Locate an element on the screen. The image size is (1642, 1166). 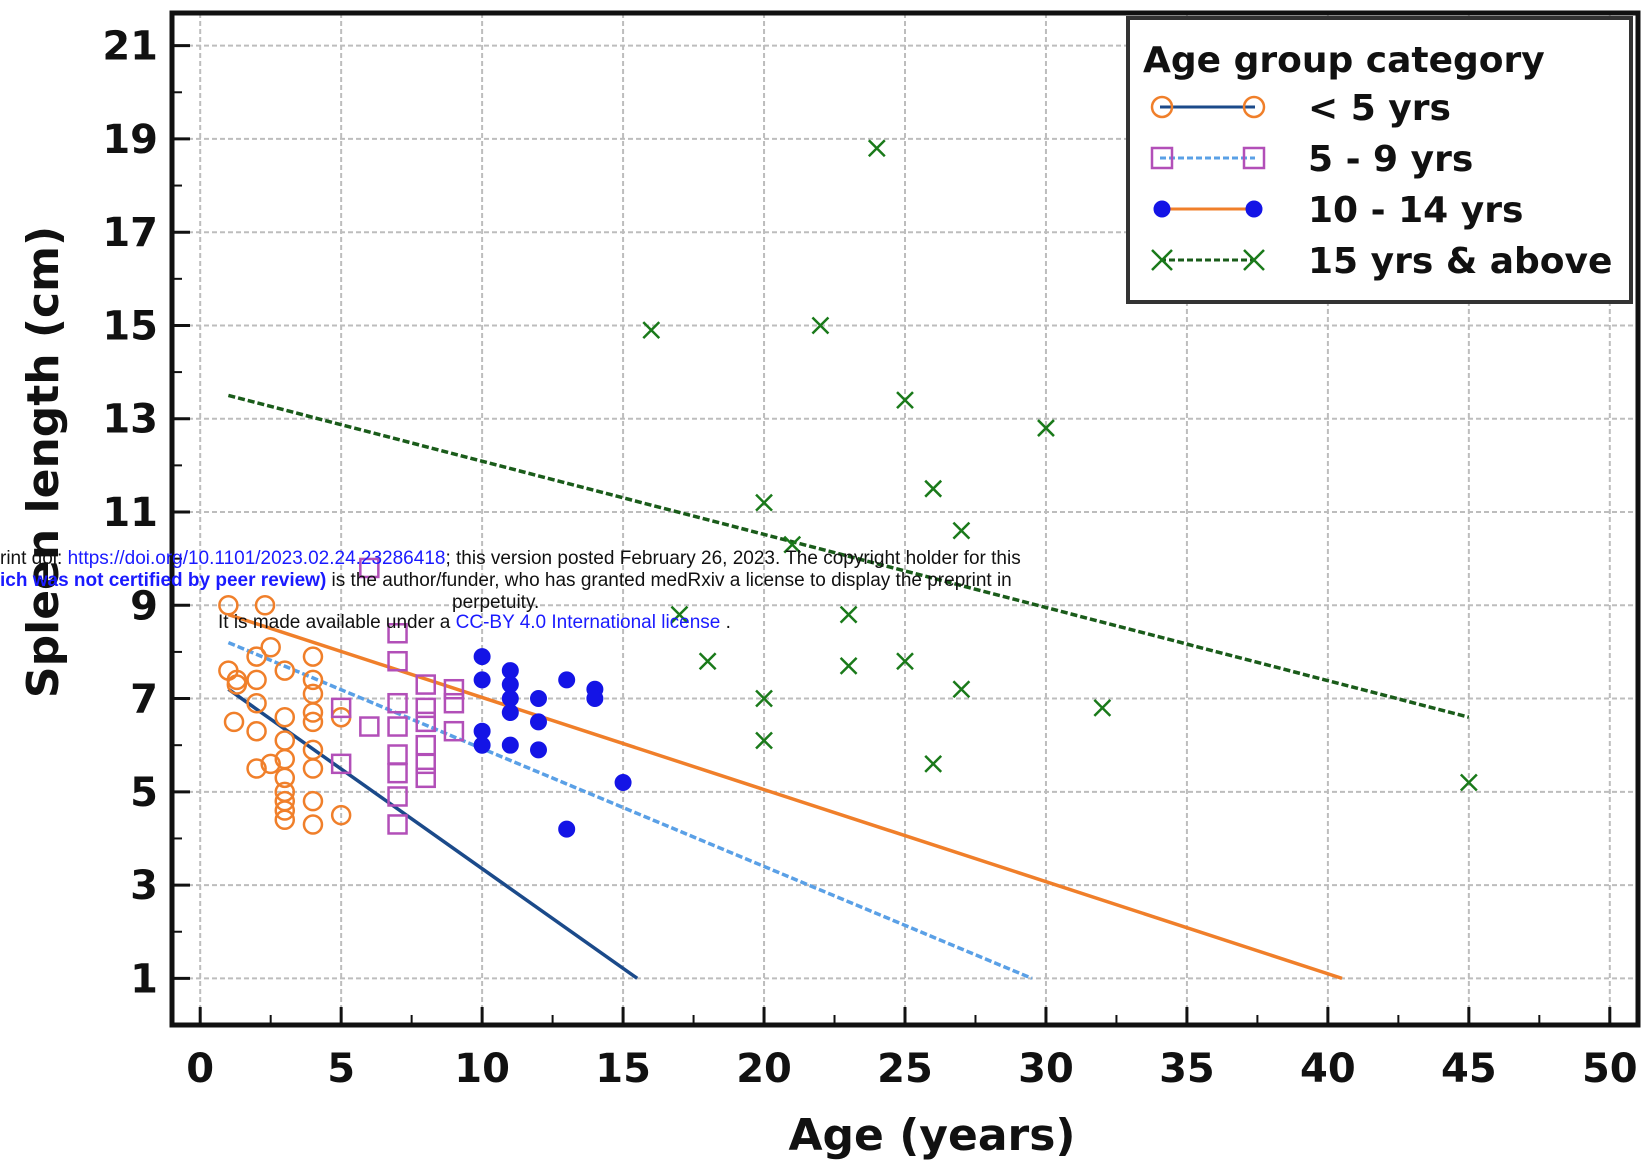
watermark-text: perpetuity. is located at coordinates (496, 602).